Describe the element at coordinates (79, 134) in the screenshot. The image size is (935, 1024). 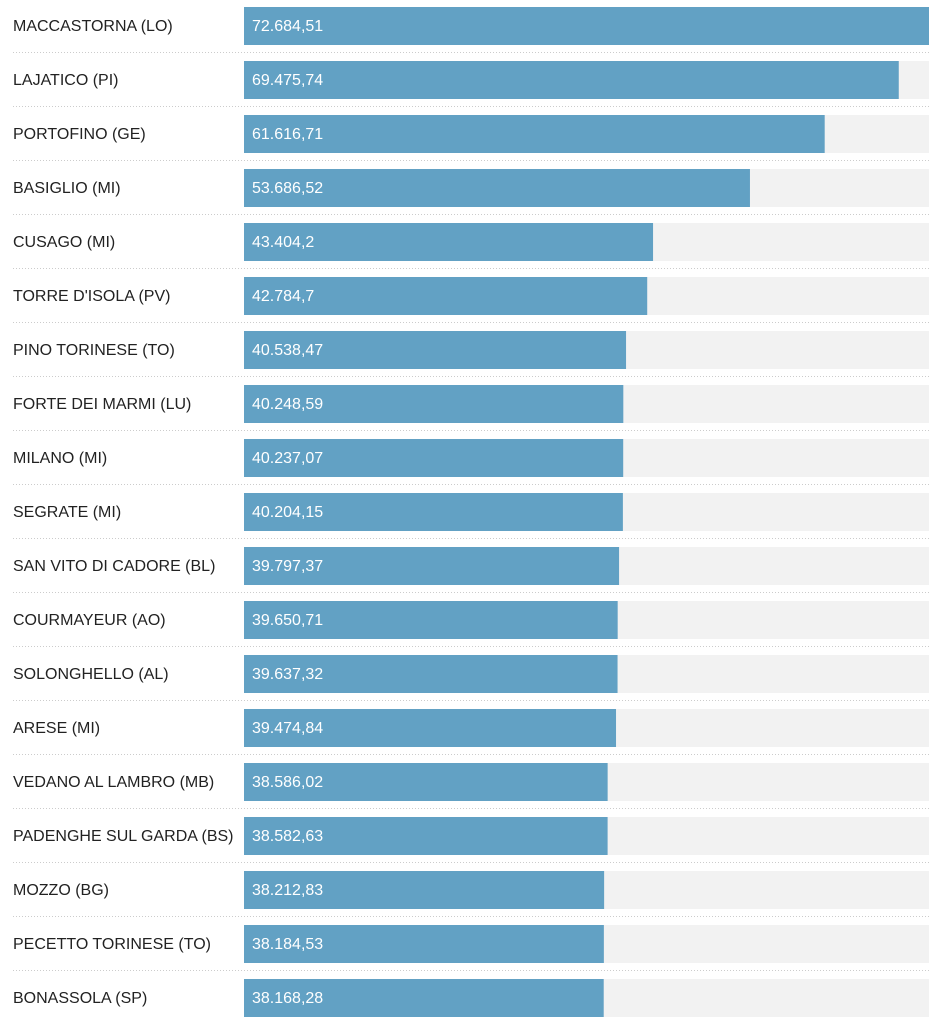
I see `category-label: PORTOFINO (GE)` at that location.